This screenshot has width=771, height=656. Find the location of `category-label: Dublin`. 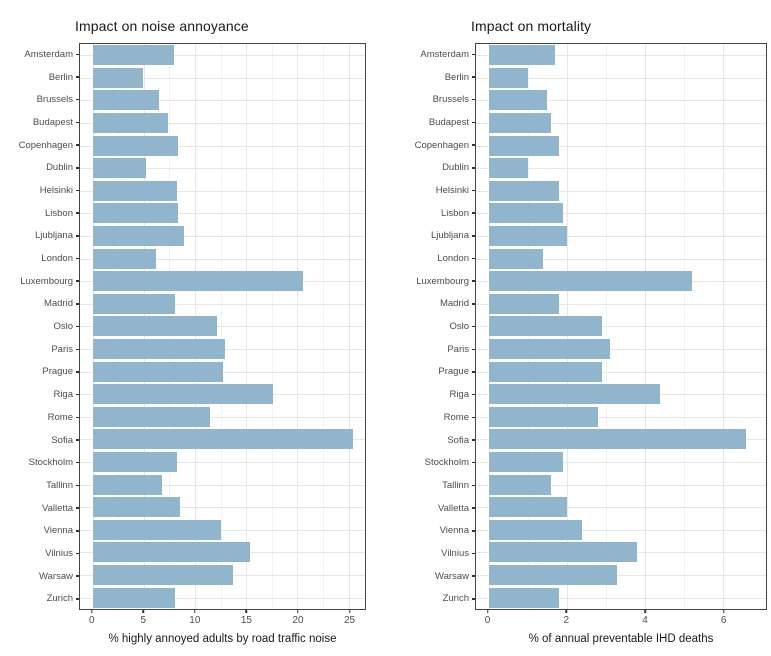

category-label: Dublin is located at coordinates (455, 168).